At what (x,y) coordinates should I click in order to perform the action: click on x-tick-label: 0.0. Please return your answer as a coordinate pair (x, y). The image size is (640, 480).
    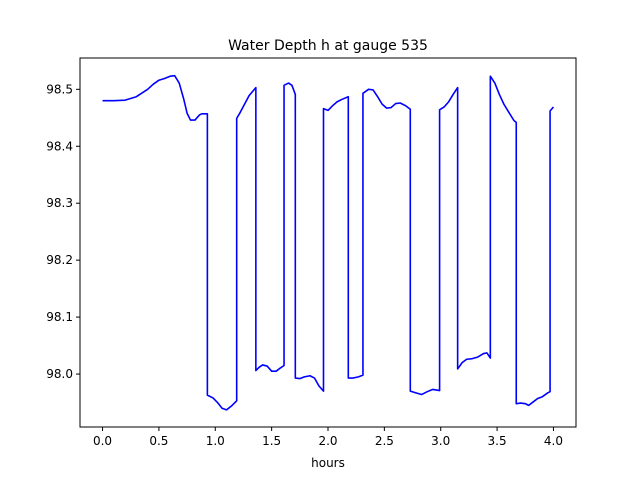
    Looking at the image, I should click on (102, 441).